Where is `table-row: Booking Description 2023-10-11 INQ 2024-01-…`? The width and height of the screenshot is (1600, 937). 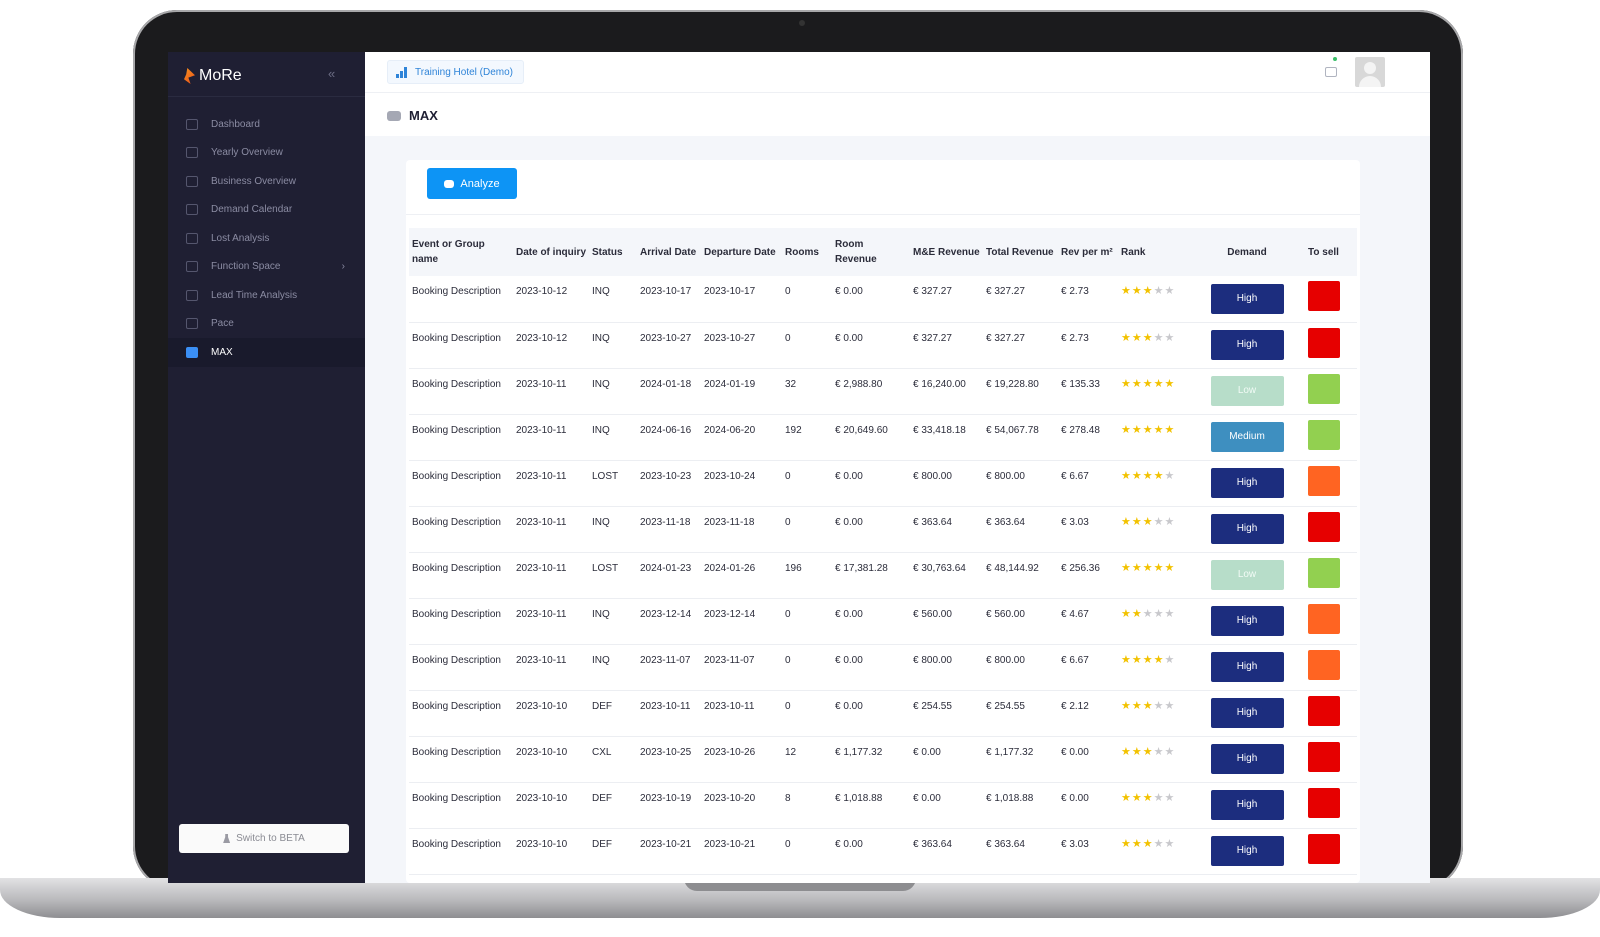 table-row: Booking Description 2023-10-11 INQ 2024-01-… is located at coordinates (883, 391).